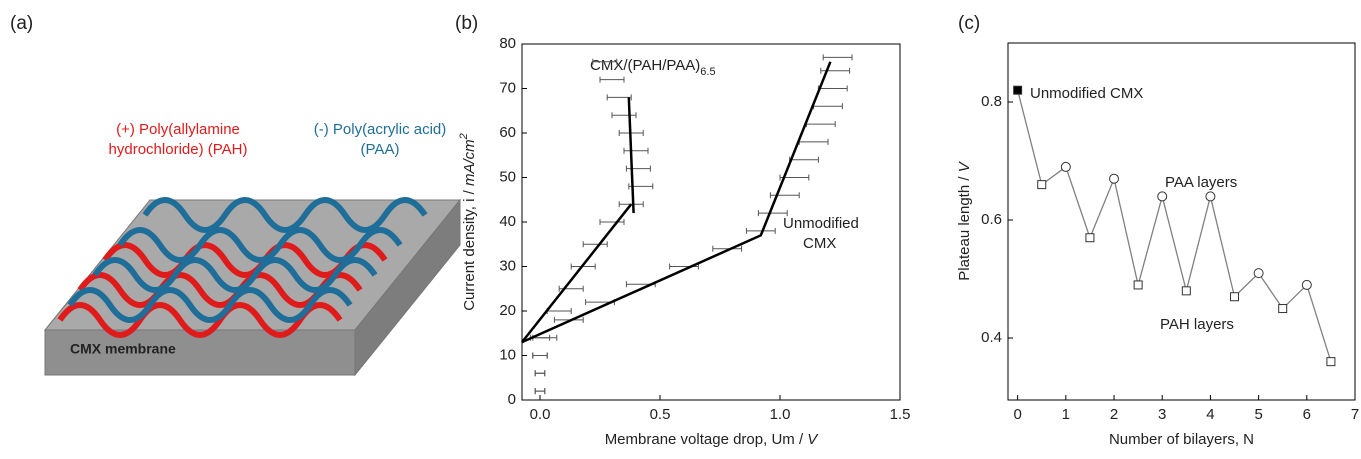  What do you see at coordinates (507, 43) in the screenshot?
I see `y-tick-label: 80` at bounding box center [507, 43].